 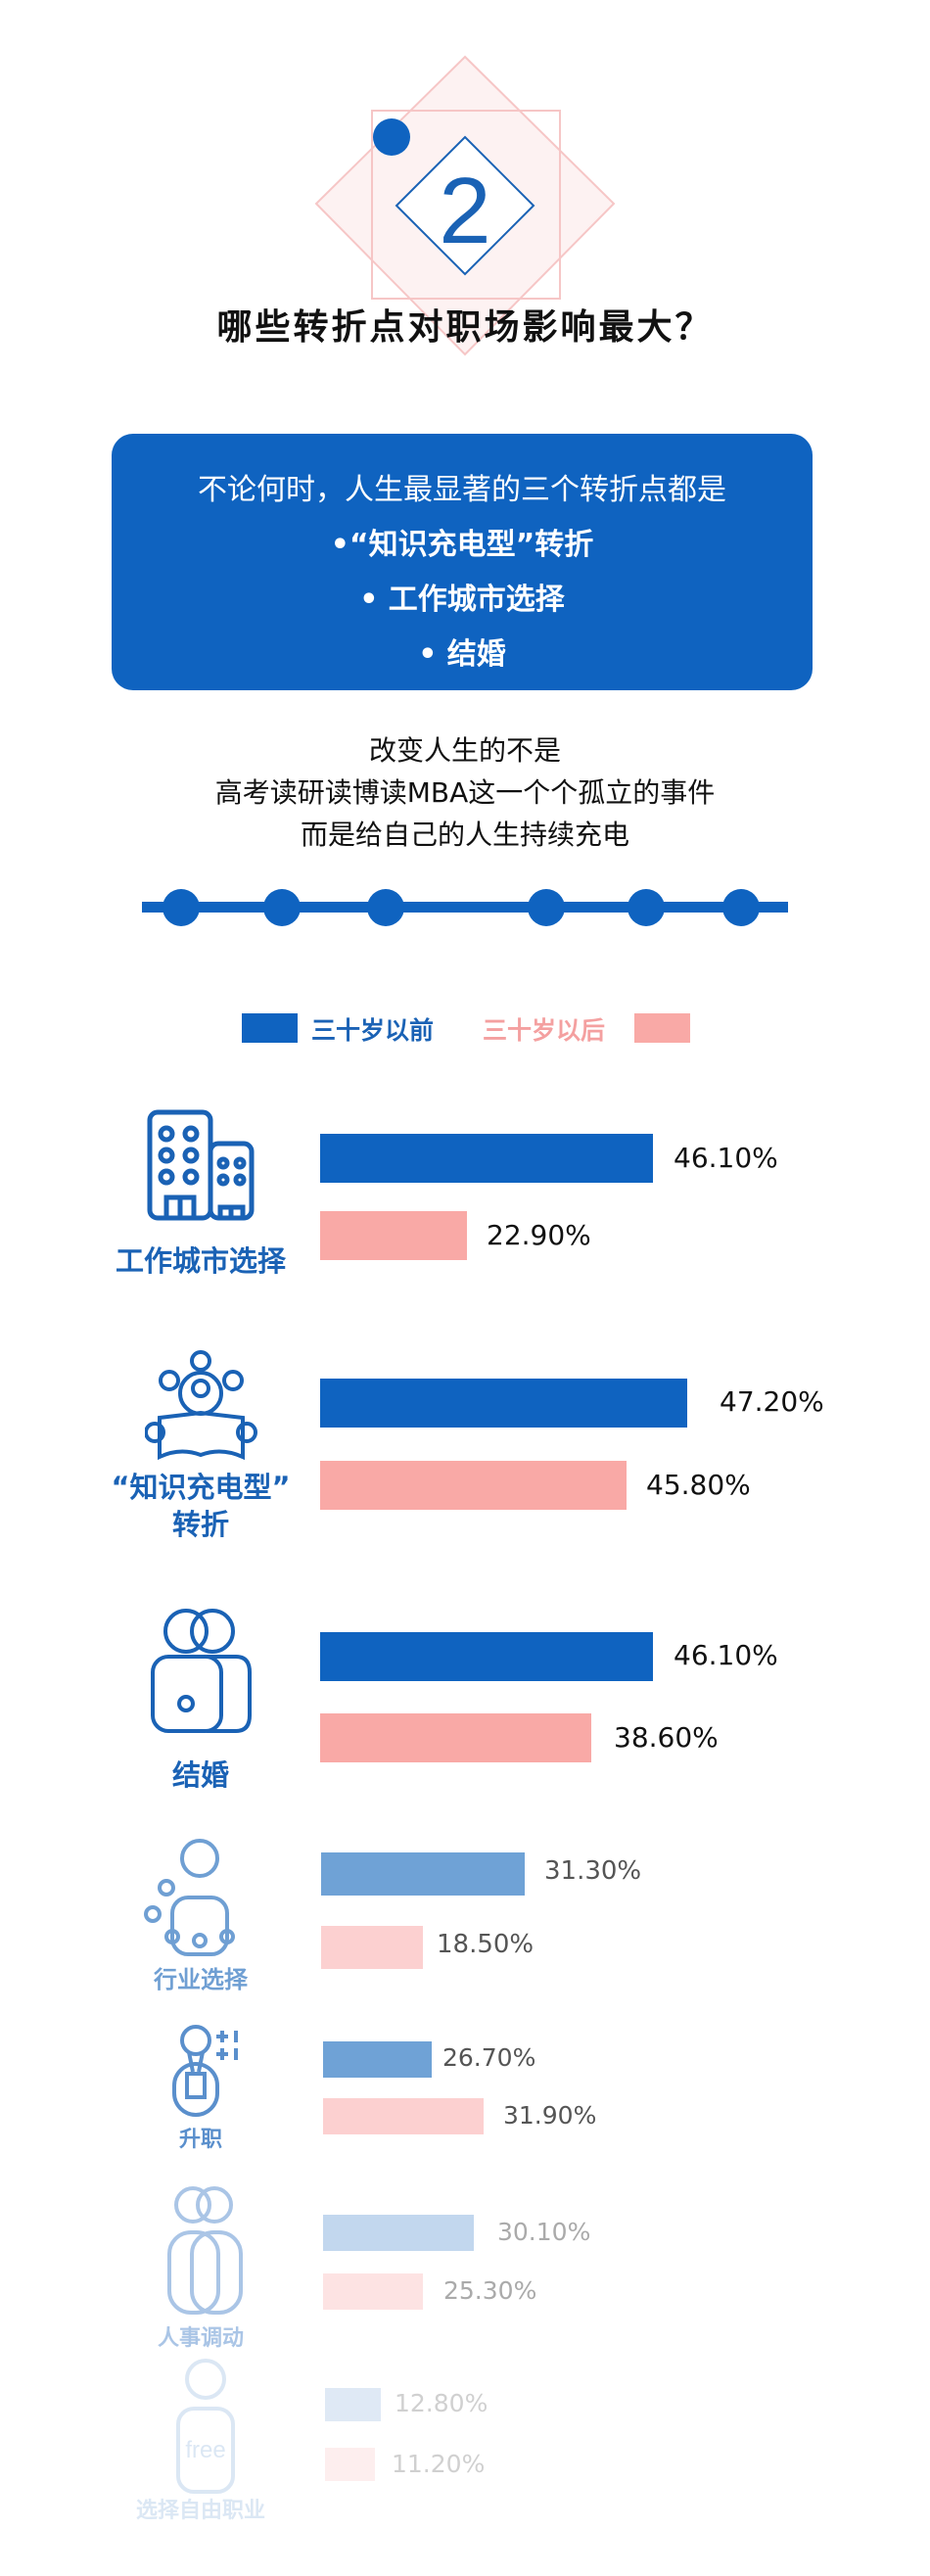 I want to click on value-label: 31.30%, so click(x=593, y=1871).